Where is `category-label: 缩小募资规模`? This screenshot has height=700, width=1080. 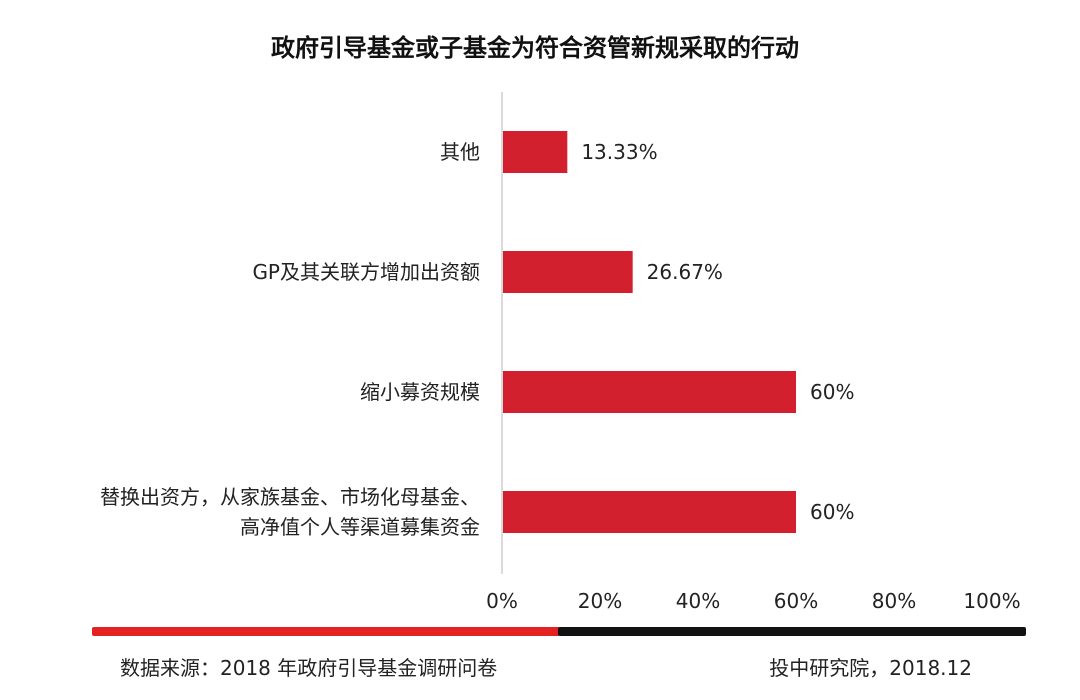 category-label: 缩小募资规模 is located at coordinates (420, 392).